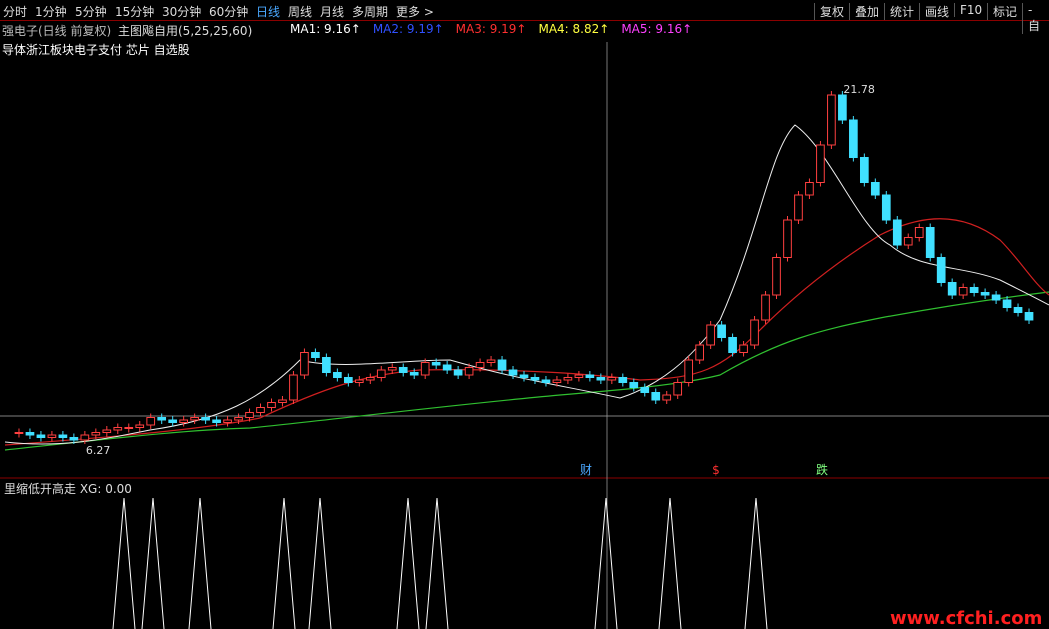  What do you see at coordinates (1004, 11) in the screenshot?
I see `toolbar-button: 标记` at bounding box center [1004, 11].